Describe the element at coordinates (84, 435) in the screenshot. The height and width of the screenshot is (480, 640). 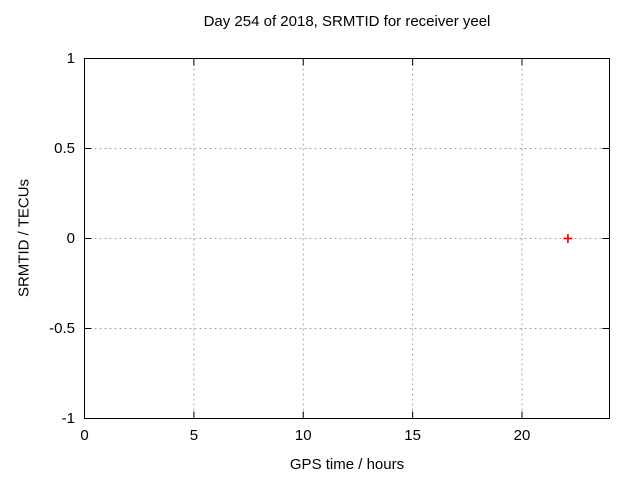
I see `x-tick-label: 0` at that location.